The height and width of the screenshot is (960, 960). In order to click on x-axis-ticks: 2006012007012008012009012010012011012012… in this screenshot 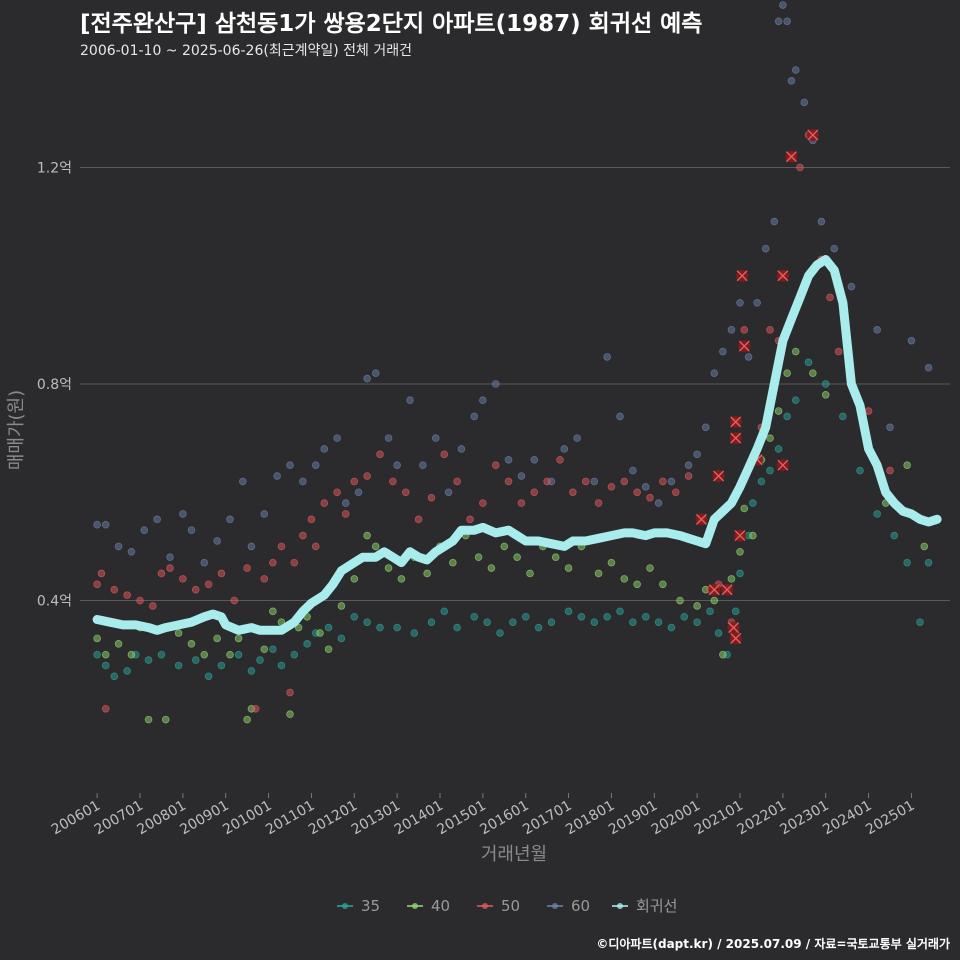, I will do `click(483, 816)`.